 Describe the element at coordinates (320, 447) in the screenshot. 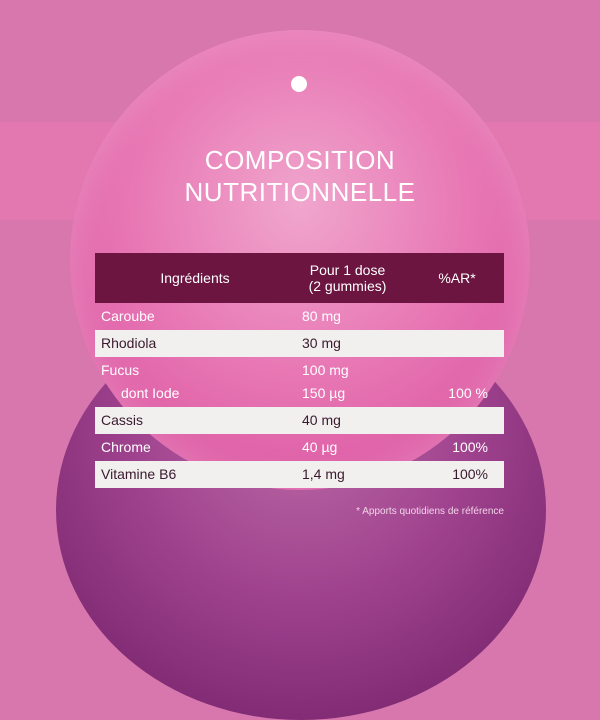

I see `row-dose: 40 µg` at that location.